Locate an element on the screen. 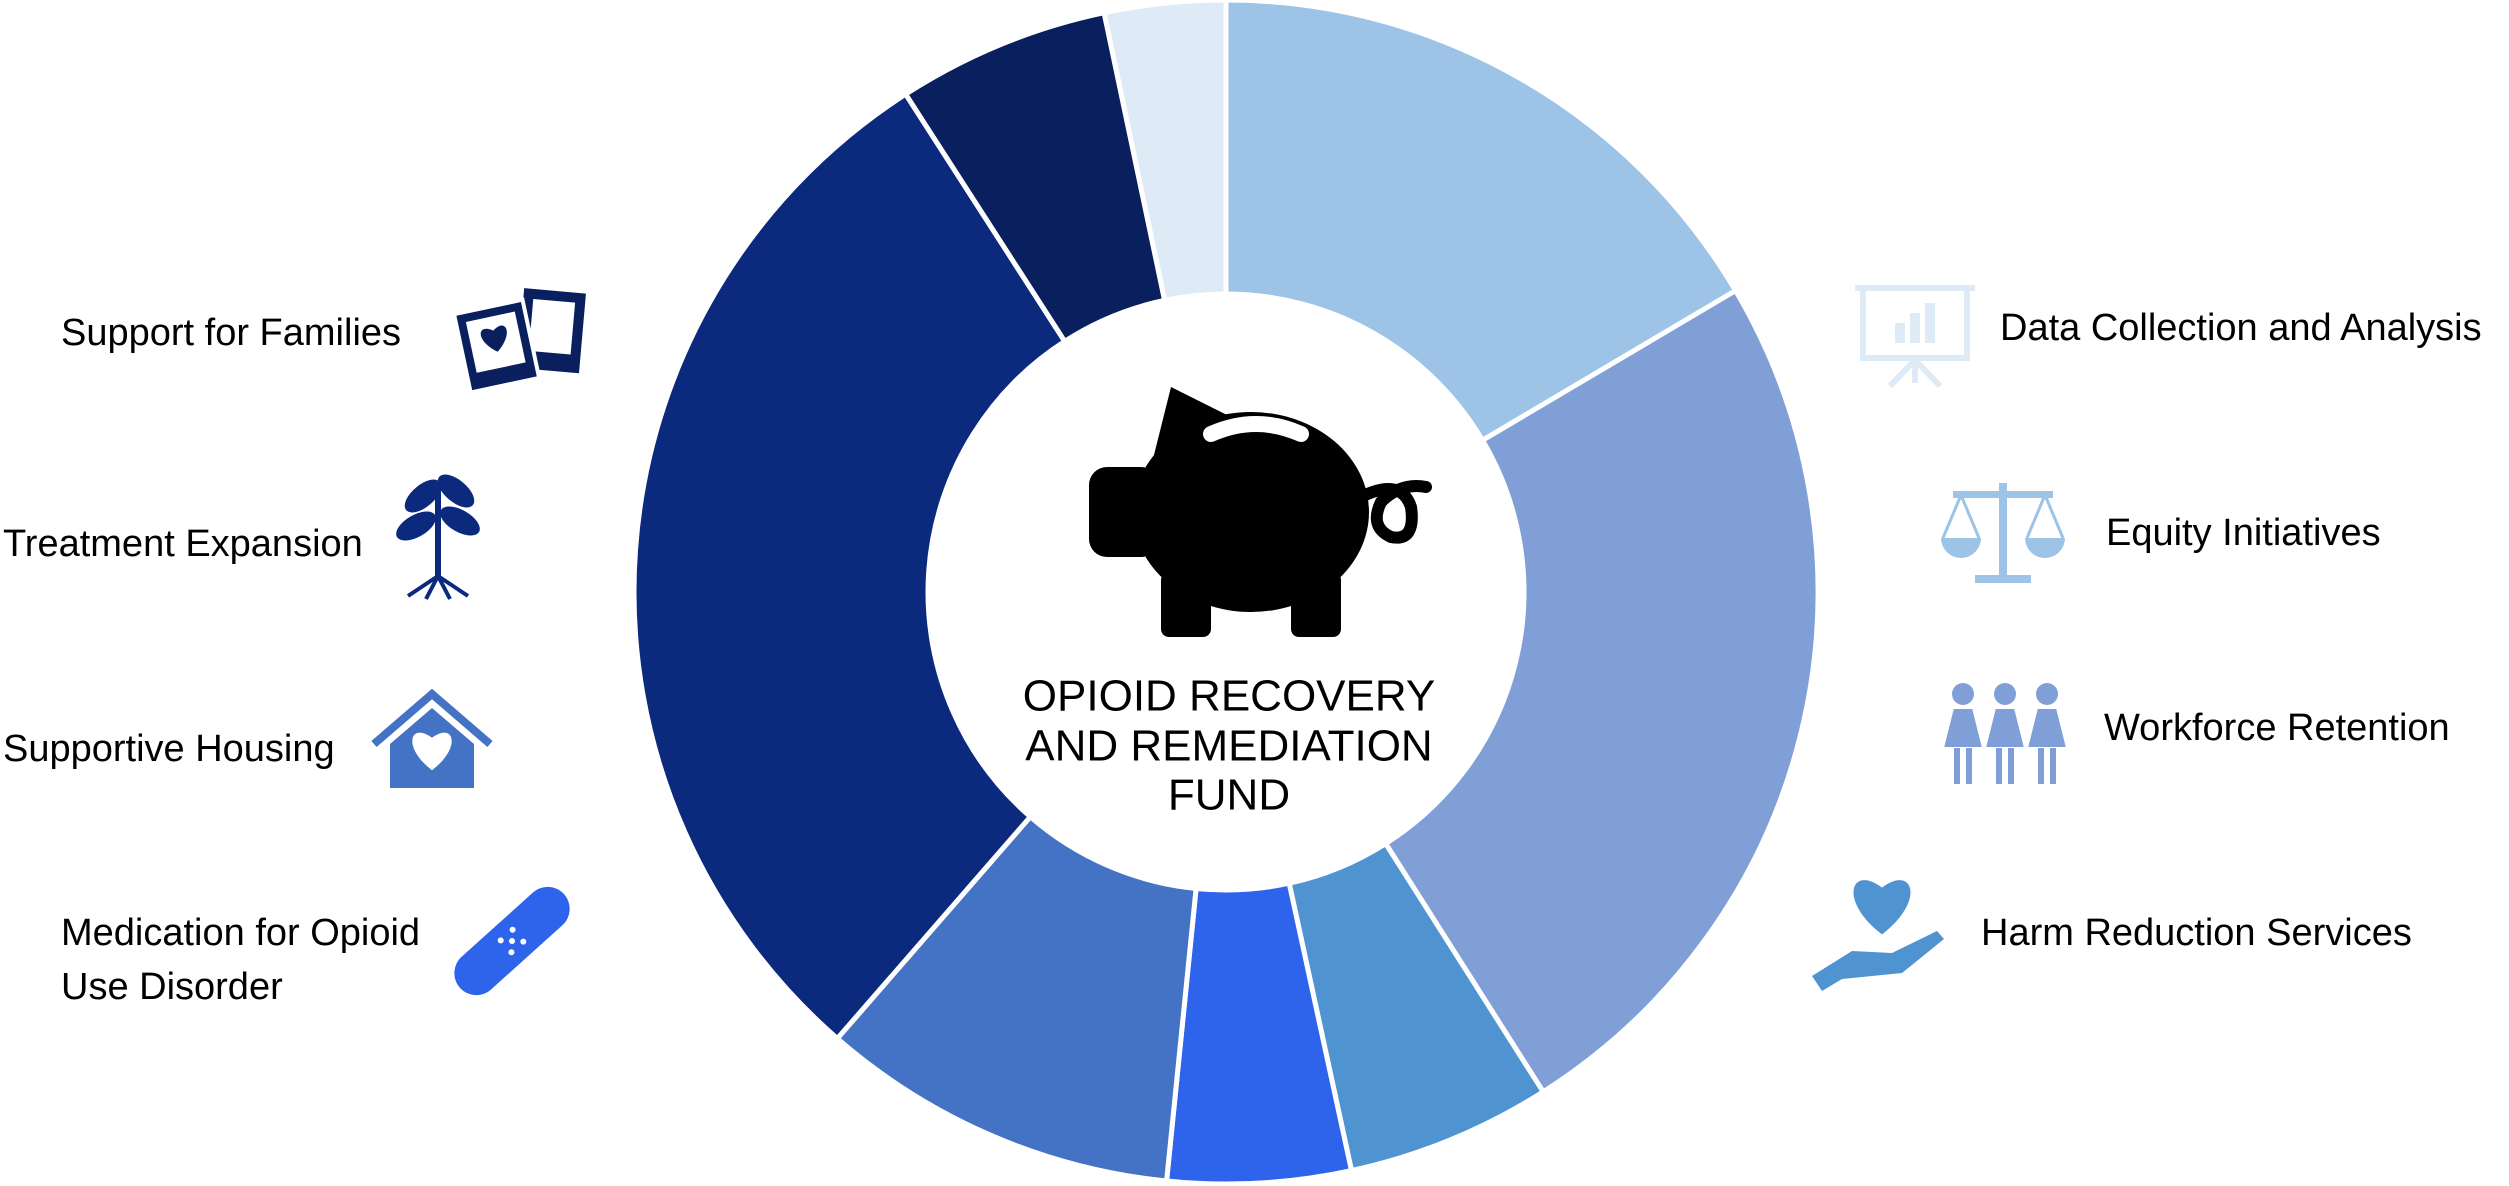 The image size is (2509, 1186). legend-label: Data Collection and Analysis is located at coordinates (2241, 328).